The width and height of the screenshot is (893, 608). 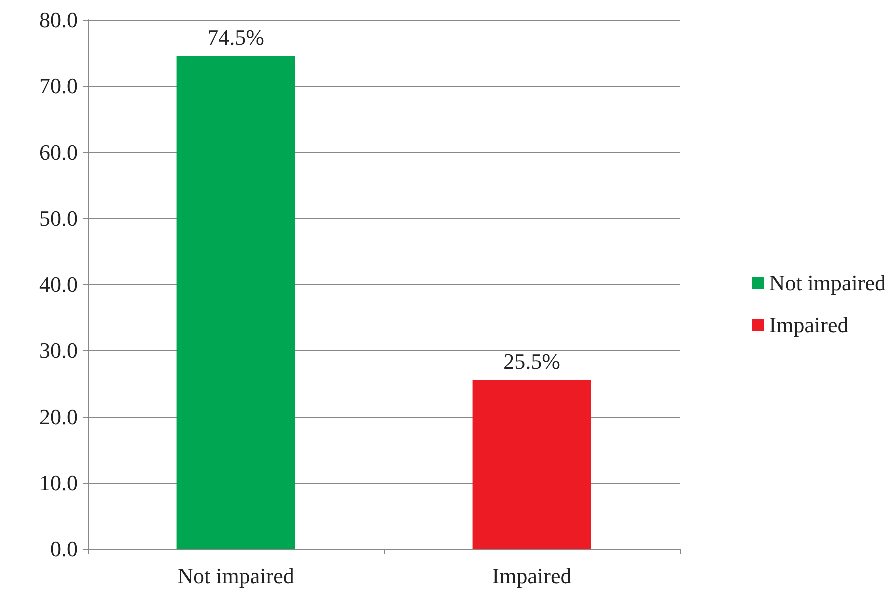 What do you see at coordinates (236, 37) in the screenshot?
I see `data-label: 74.5%` at bounding box center [236, 37].